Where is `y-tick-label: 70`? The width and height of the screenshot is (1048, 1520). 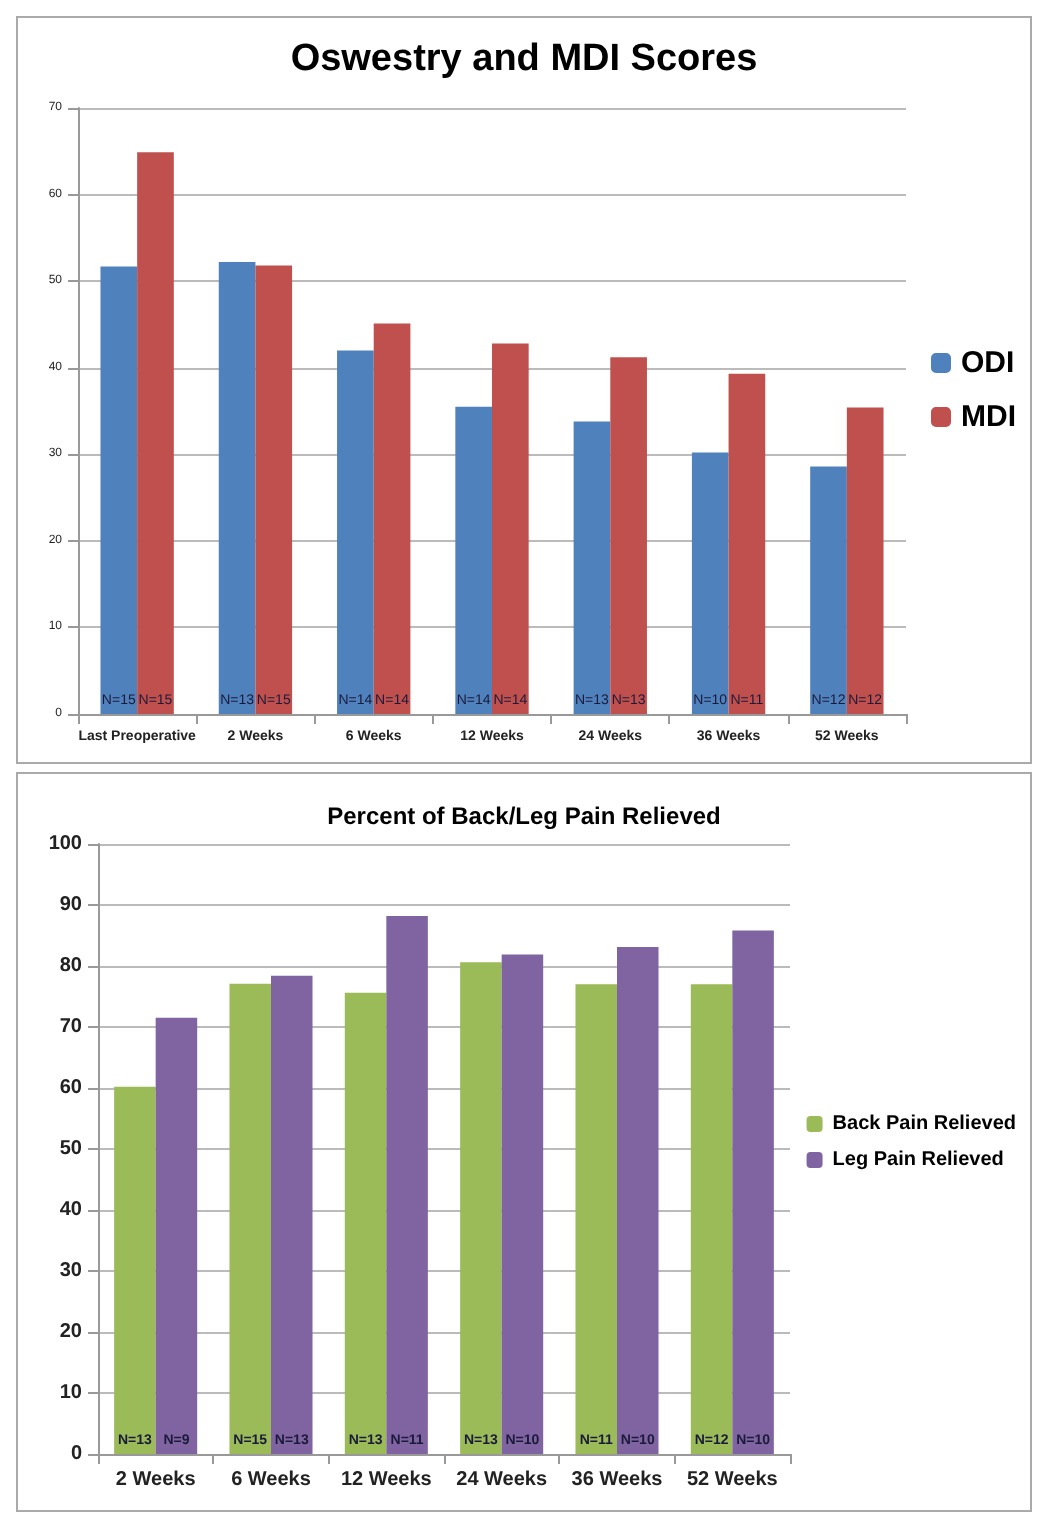
y-tick-label: 70 is located at coordinates (71, 1027).